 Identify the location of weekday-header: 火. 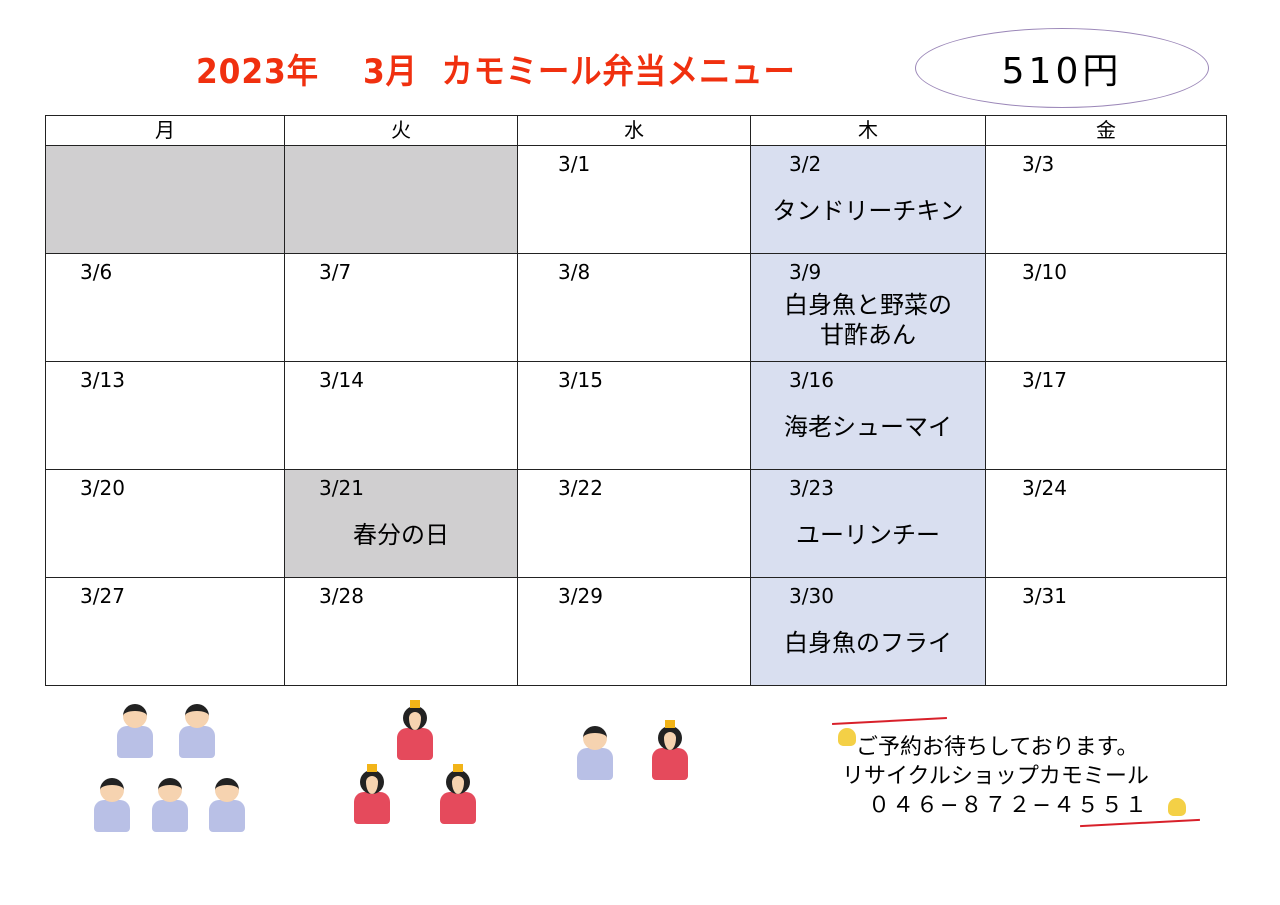
(401, 130).